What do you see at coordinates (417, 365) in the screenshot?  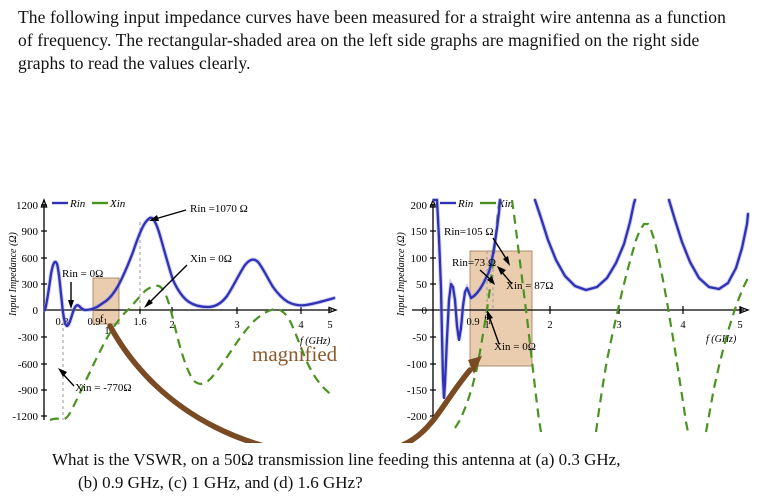 I see `right-ytick-m100: -100` at bounding box center [417, 365].